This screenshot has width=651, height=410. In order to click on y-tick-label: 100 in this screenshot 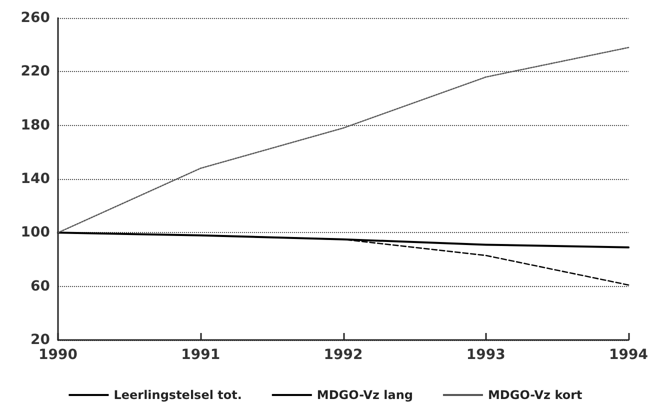, I will do `click(35, 232)`.